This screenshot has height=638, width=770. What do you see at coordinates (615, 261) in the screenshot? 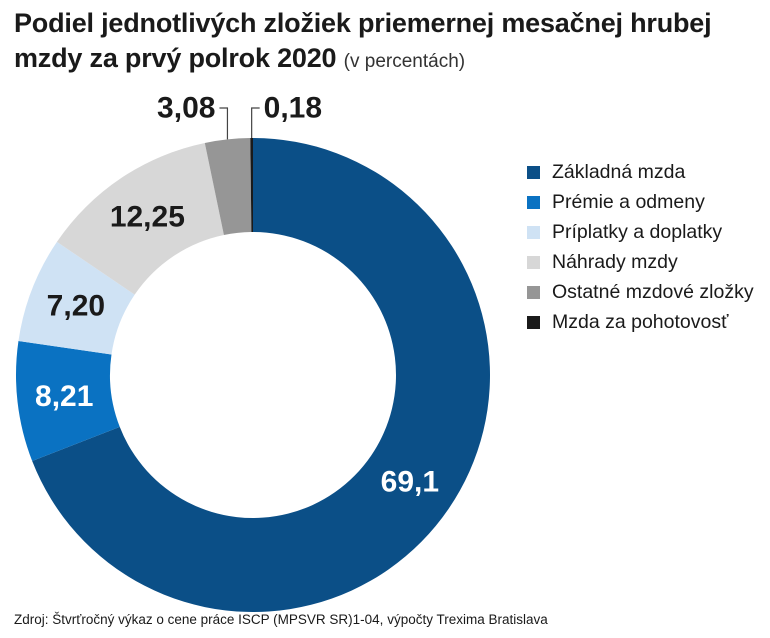
I see `legend-label: Náhrady mzdy` at bounding box center [615, 261].